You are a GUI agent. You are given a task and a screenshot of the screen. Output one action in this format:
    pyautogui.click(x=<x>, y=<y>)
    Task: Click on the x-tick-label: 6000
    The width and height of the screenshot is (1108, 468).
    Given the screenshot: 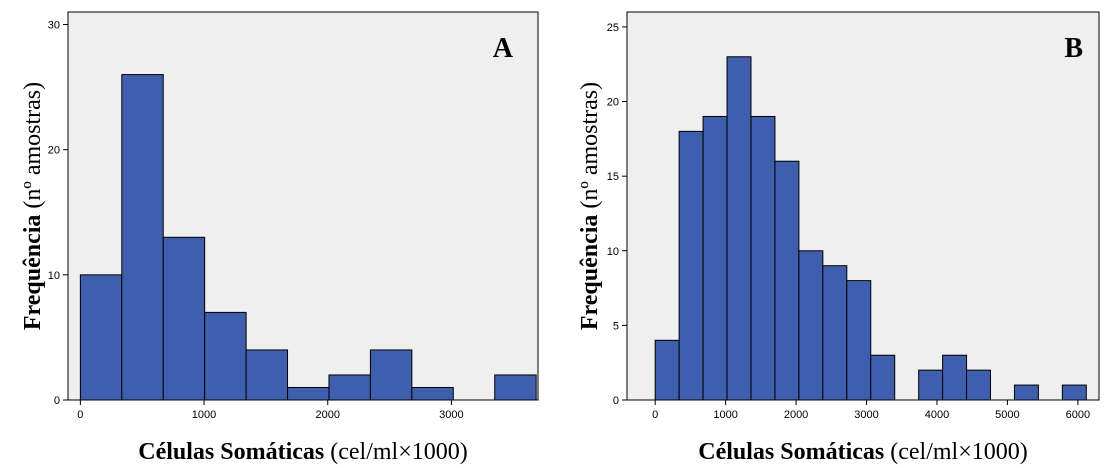 What is the action you would take?
    pyautogui.click(x=1078, y=415)
    